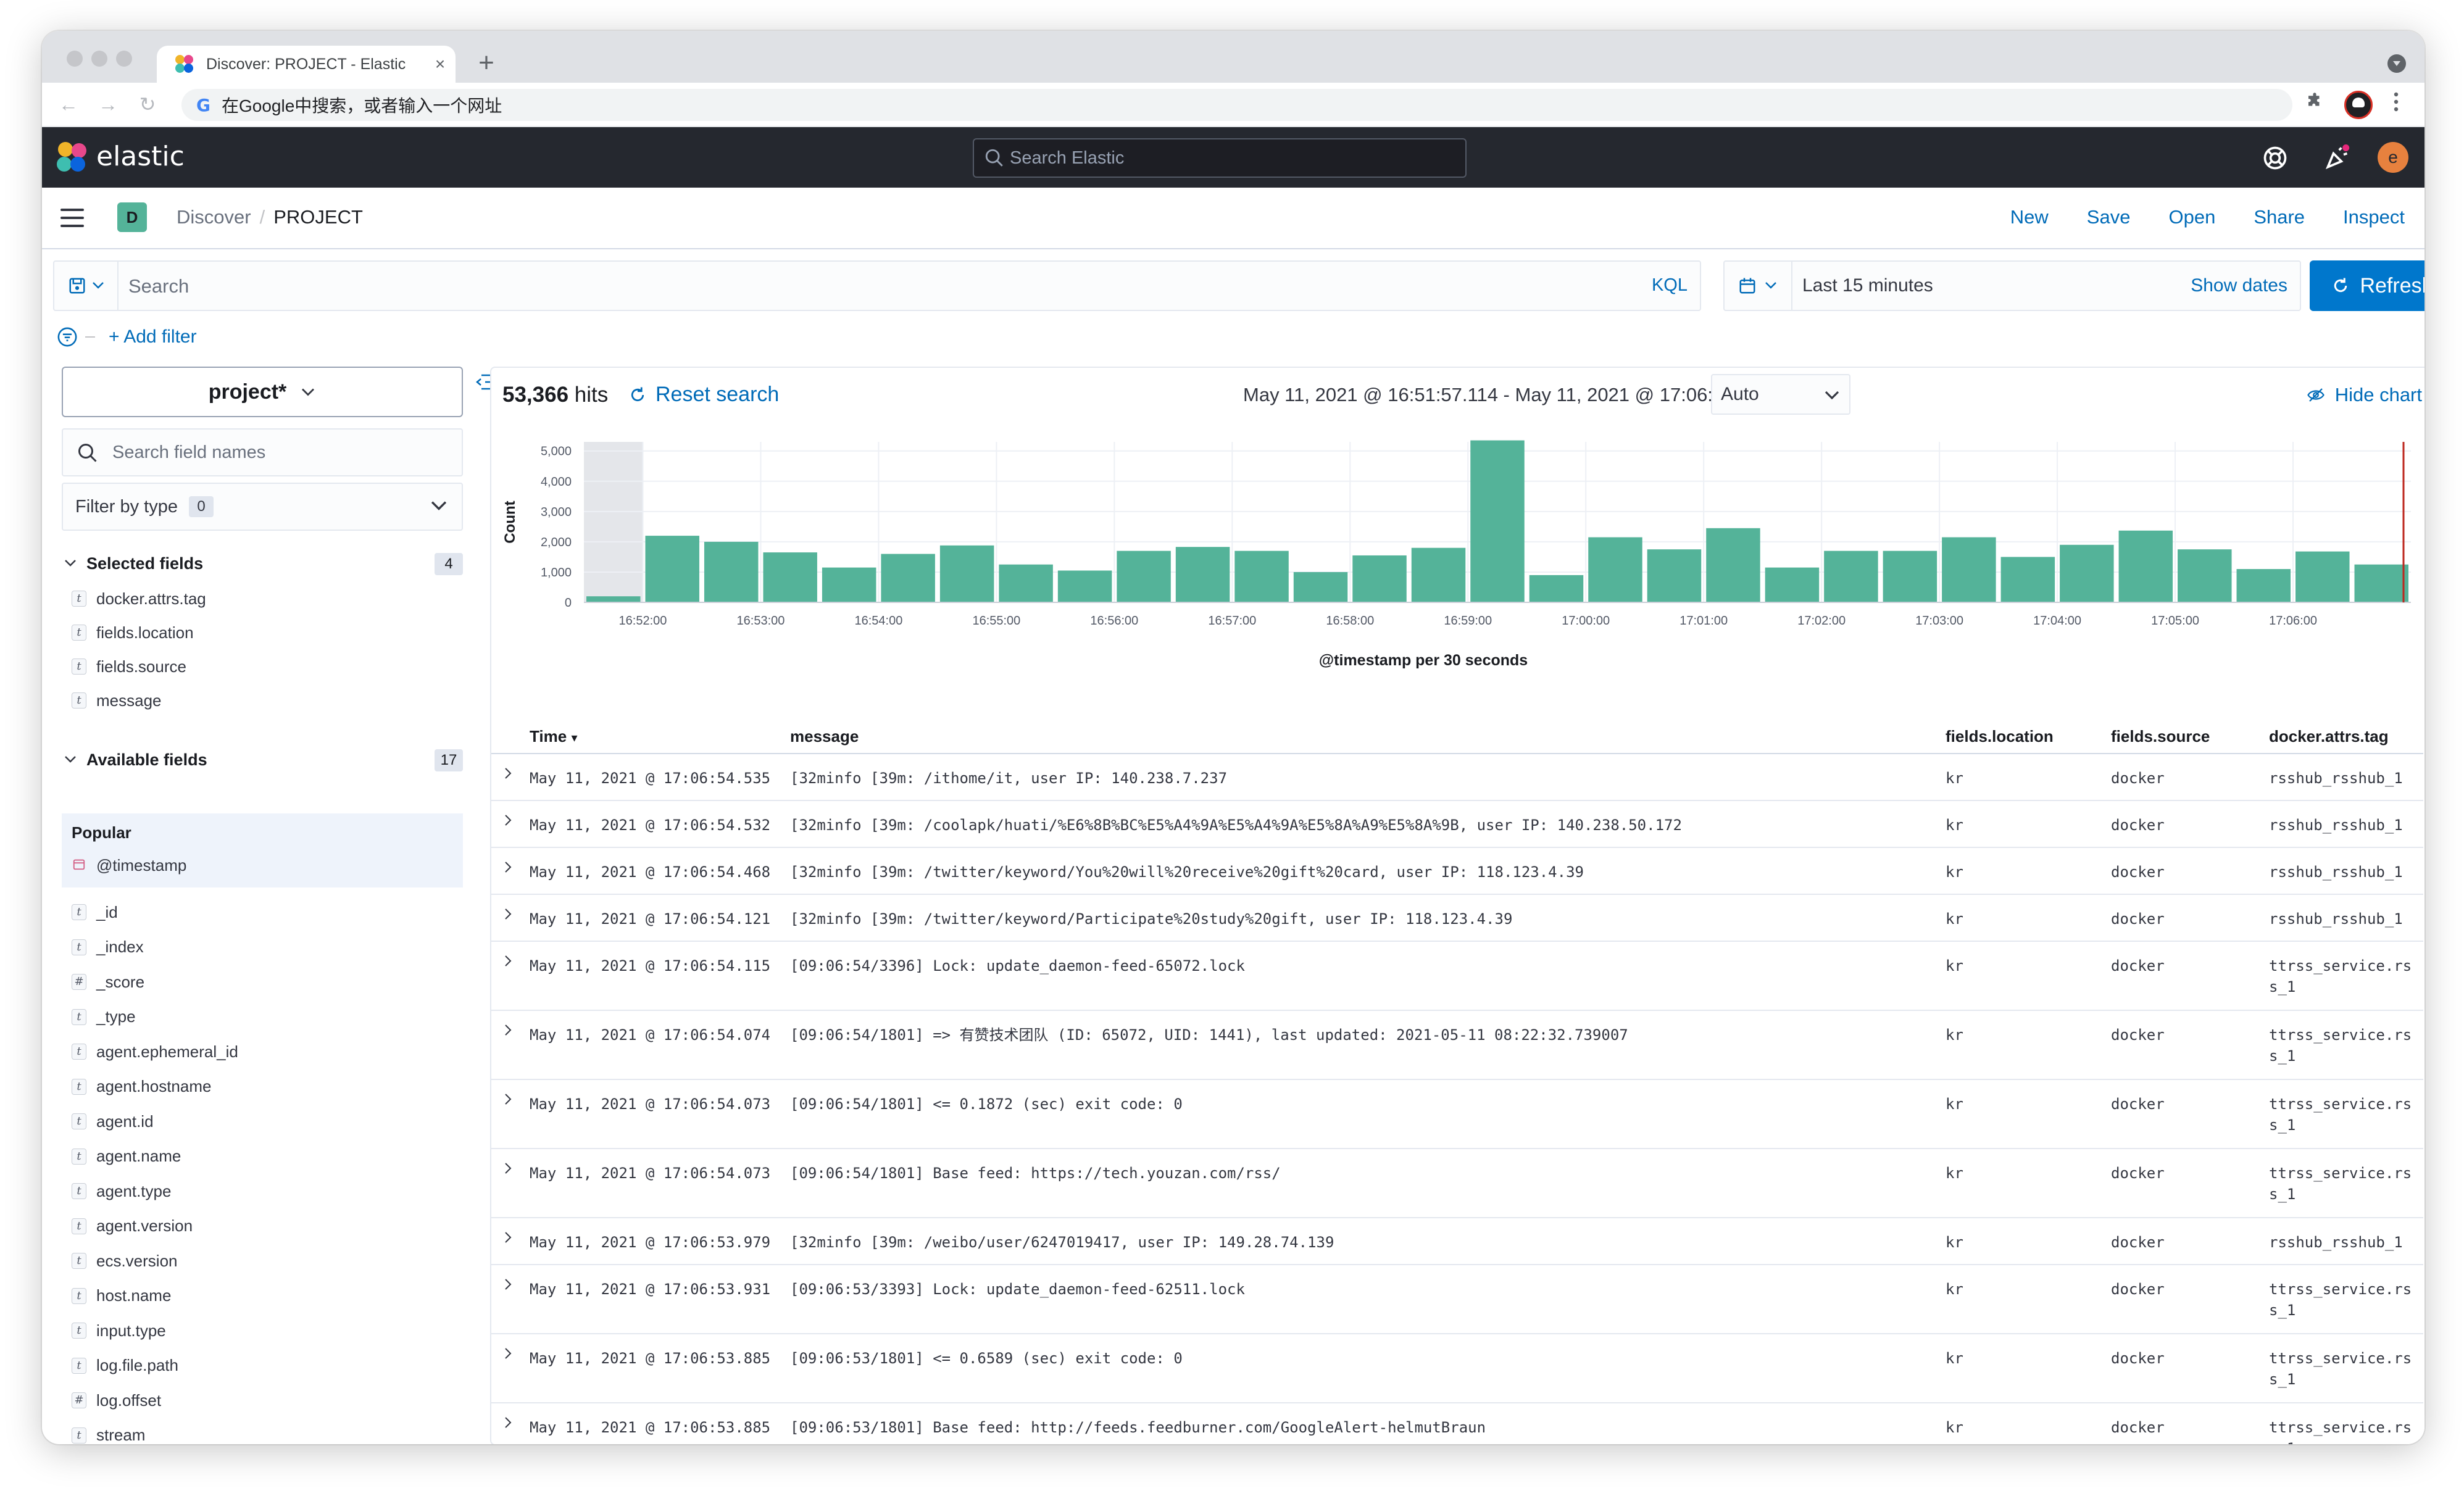  Describe the element at coordinates (129, 866) in the screenshot. I see `field-list-item: @timestamp` at that location.